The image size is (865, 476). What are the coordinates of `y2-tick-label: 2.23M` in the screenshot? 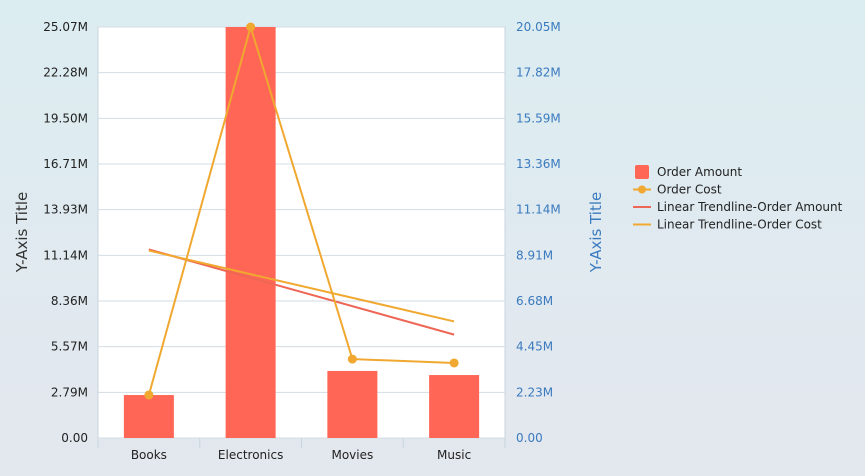 It's located at (534, 392).